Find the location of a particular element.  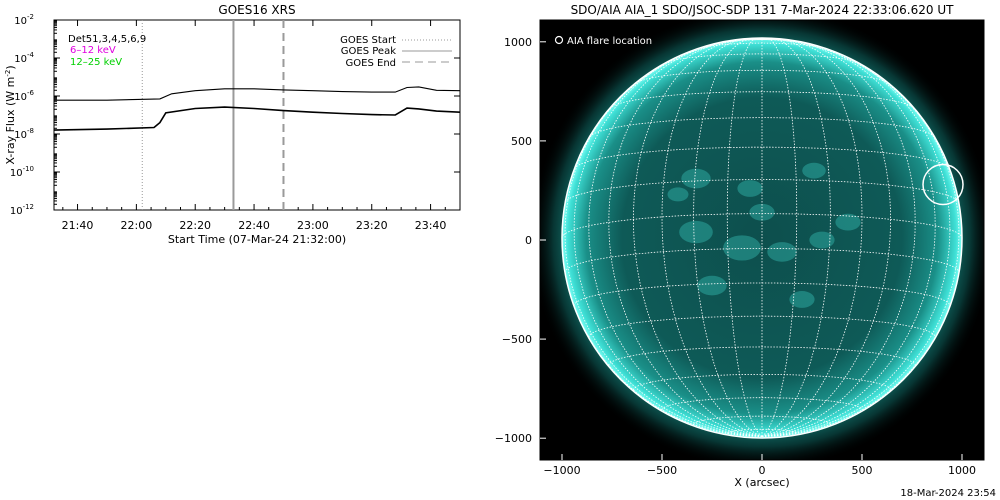

legend-label-goes-peak: GOES Peak is located at coordinates (368, 51).